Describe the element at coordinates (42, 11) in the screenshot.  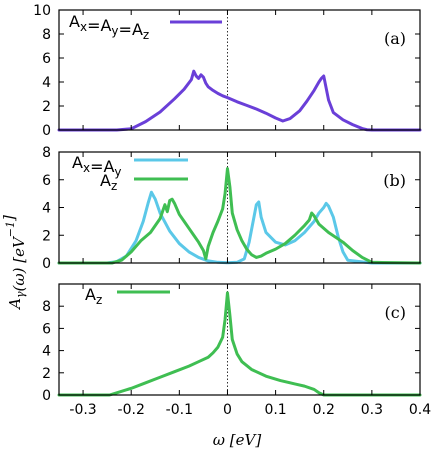
I see `y-tick-label: 10` at that location.